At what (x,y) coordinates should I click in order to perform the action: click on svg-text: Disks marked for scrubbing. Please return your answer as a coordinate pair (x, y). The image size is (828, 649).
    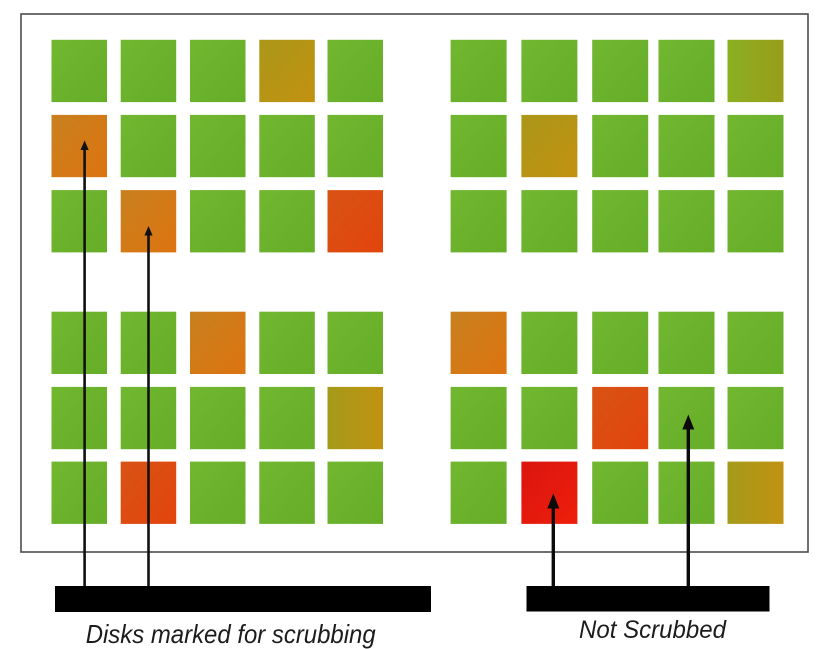
    Looking at the image, I should click on (231, 634).